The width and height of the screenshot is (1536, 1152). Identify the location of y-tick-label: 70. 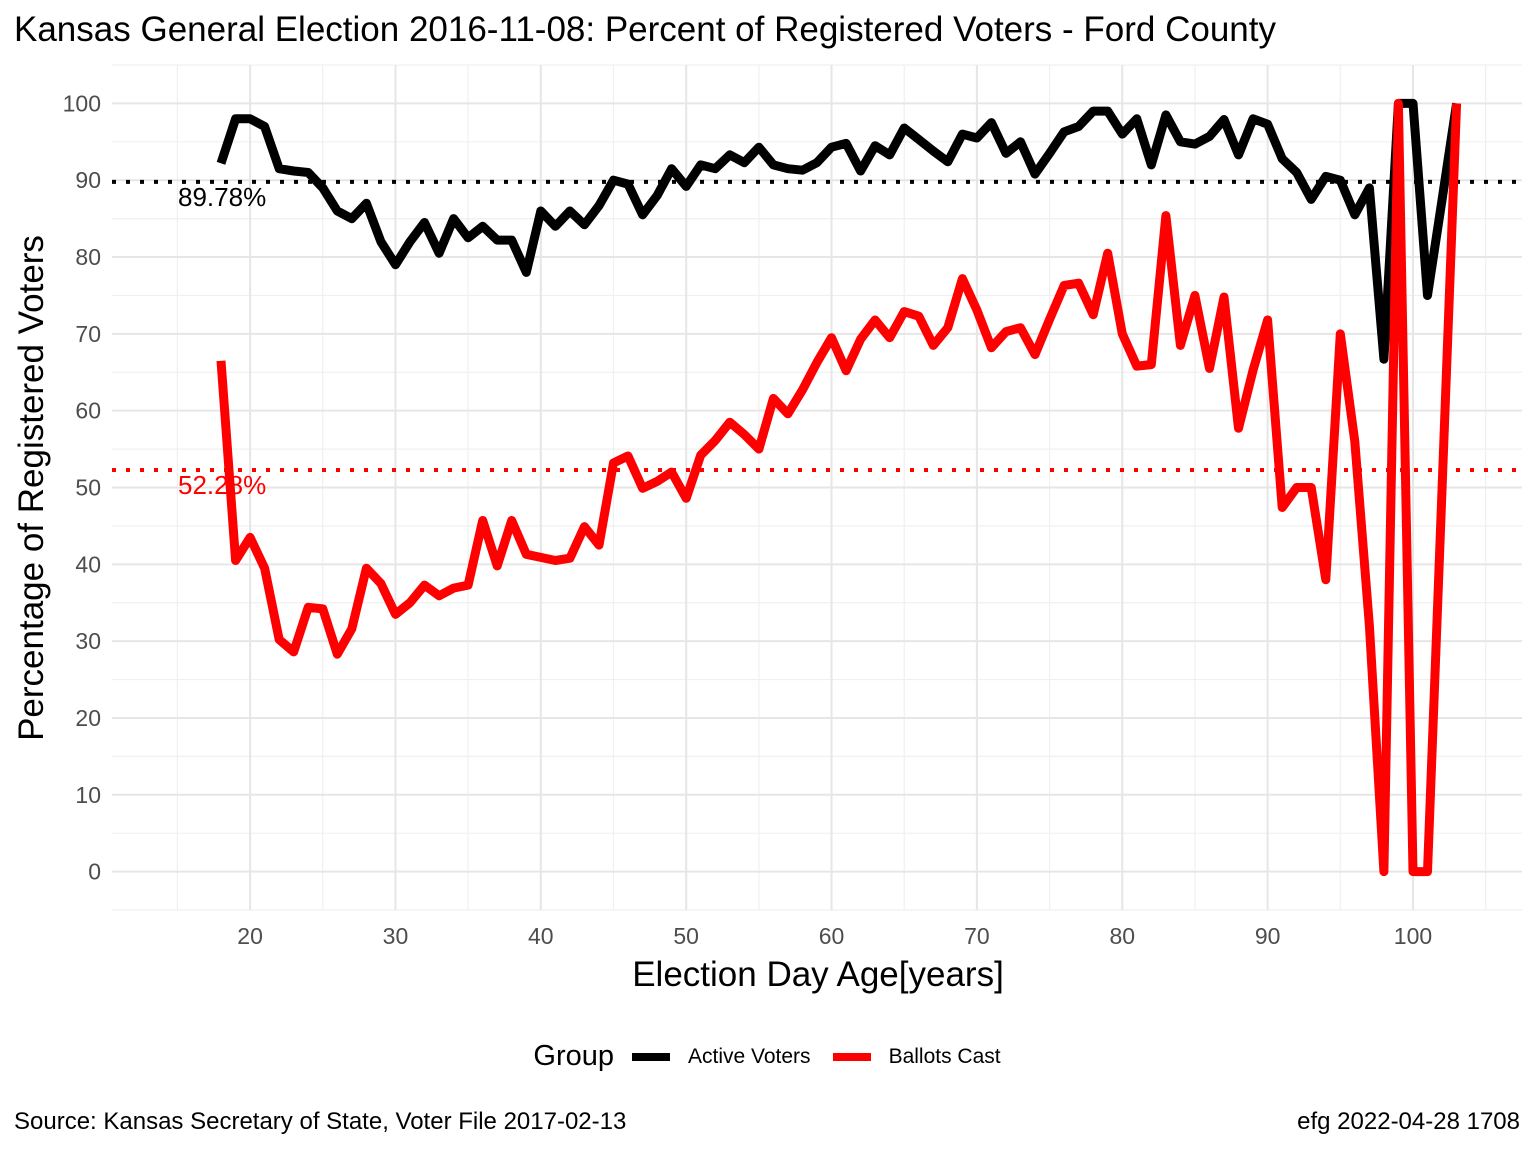
(88, 334).